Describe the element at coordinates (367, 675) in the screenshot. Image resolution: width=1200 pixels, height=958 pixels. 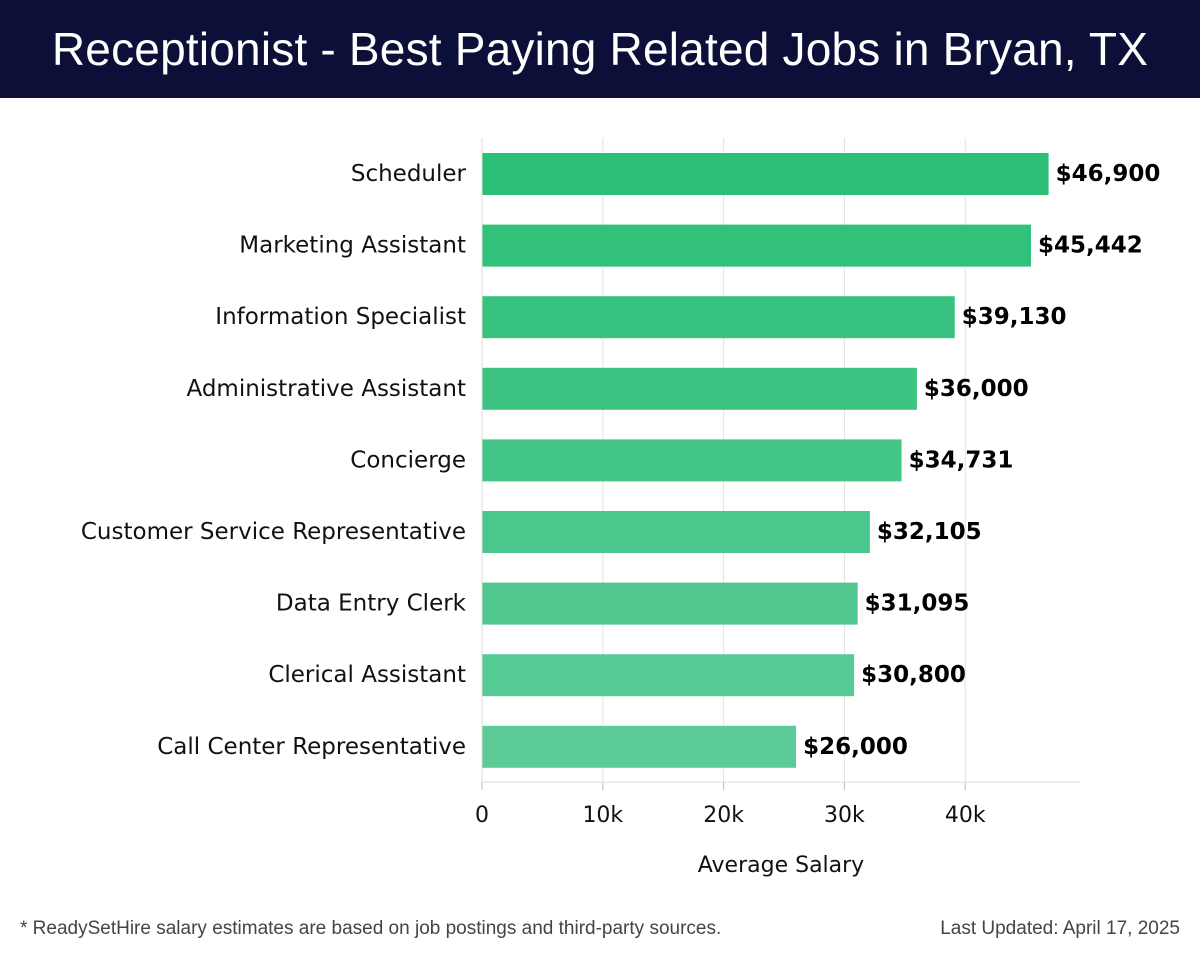
I see `category-label: Clerical Assistant` at that location.